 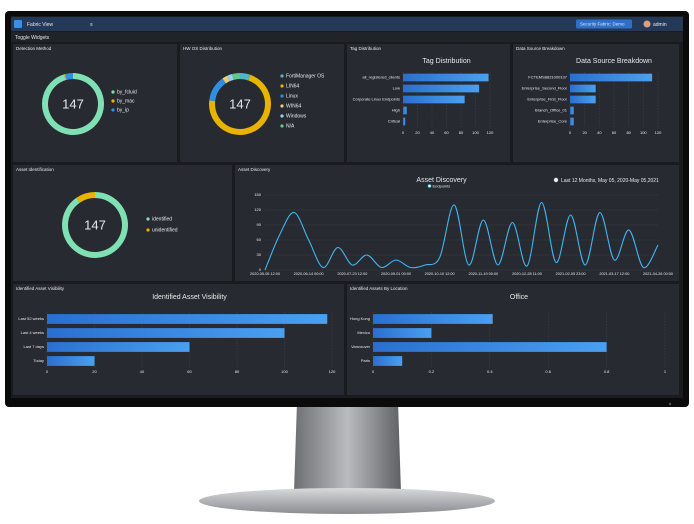 I want to click on legend-label: LIN64, so click(x=293, y=87).